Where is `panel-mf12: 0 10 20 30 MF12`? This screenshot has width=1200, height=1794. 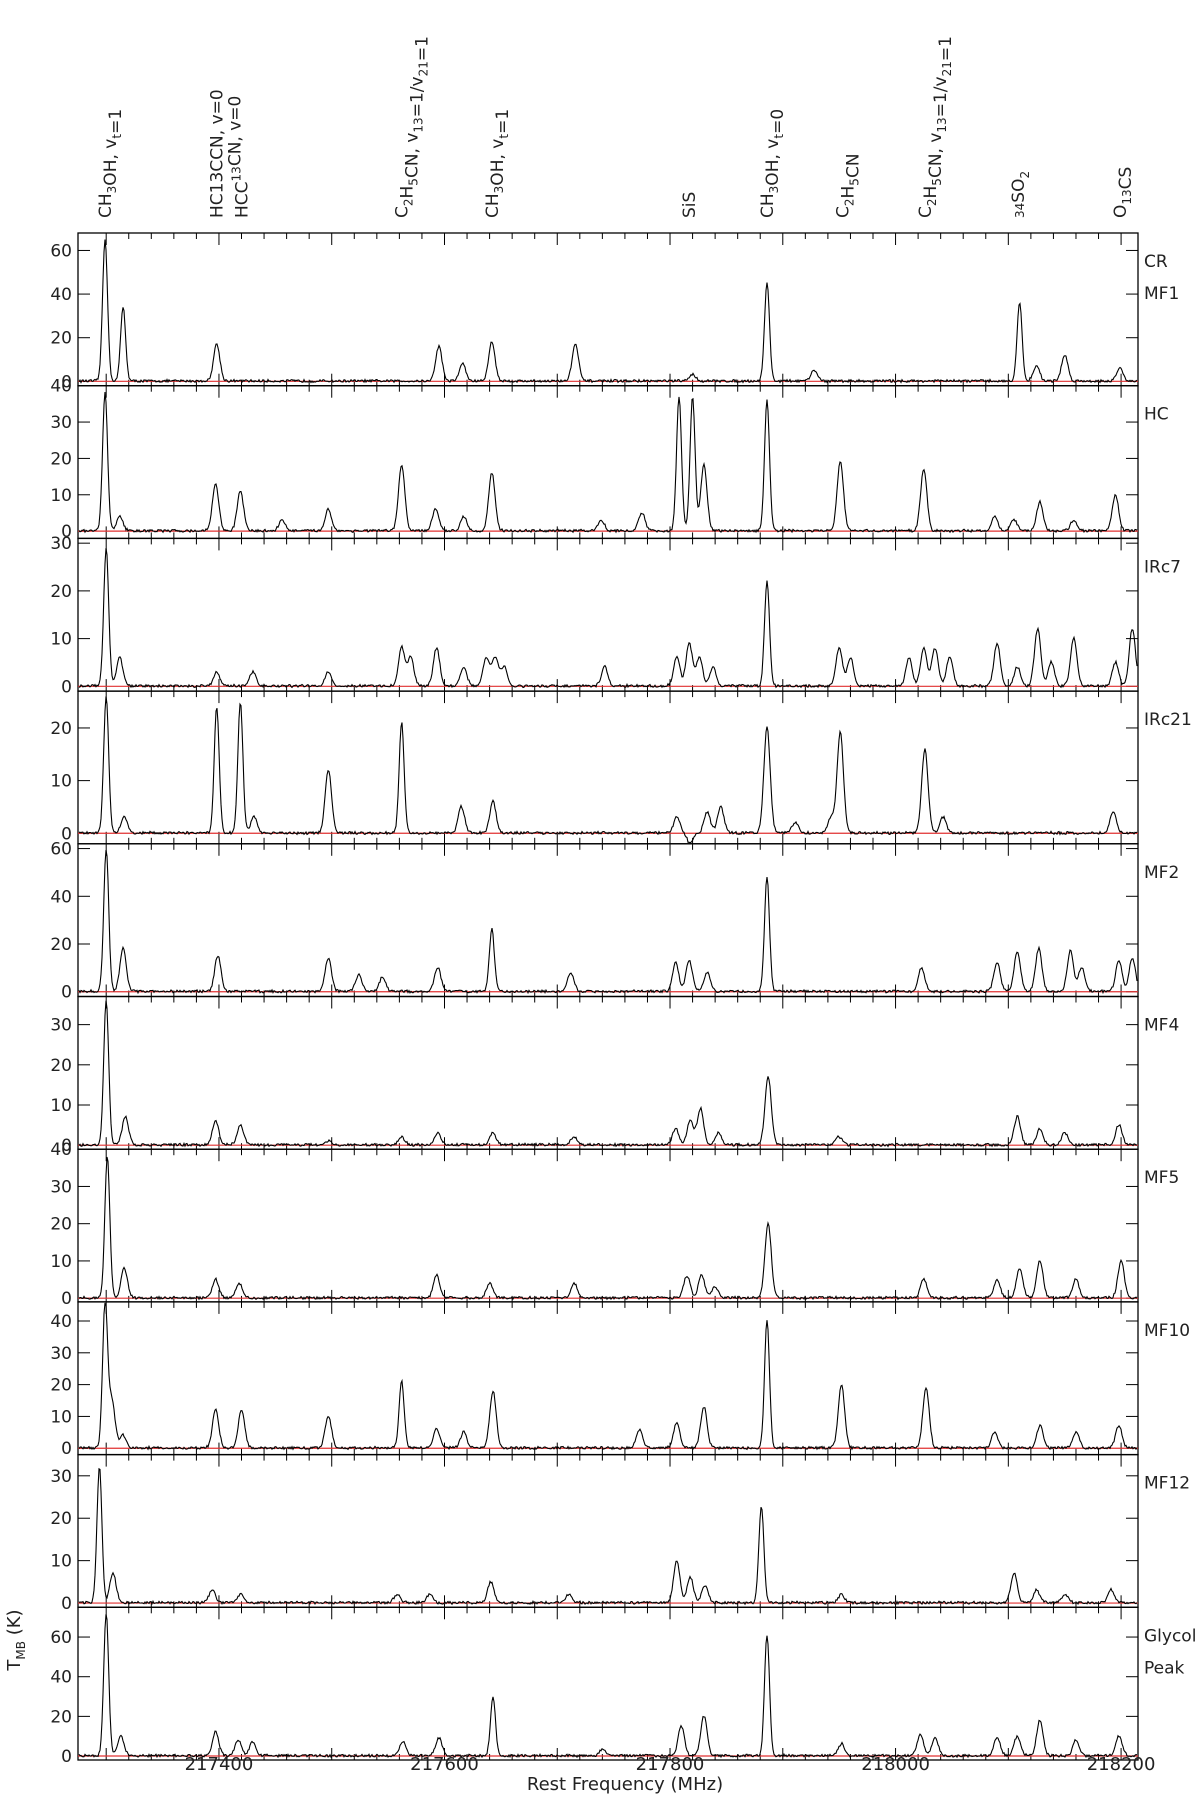 panel-mf12: 0 10 20 30 MF12 is located at coordinates (620, 1533).